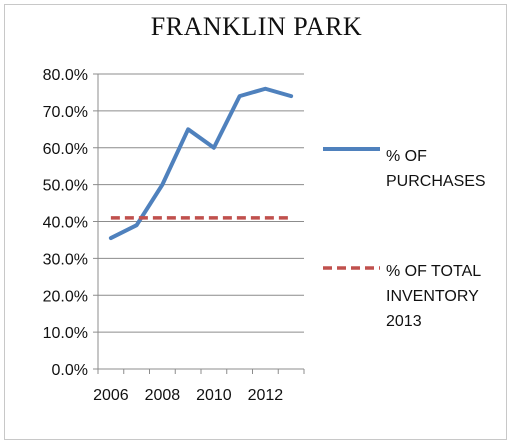 The width and height of the screenshot is (513, 446). Describe the element at coordinates (201, 163) in the screenshot. I see `series-layer` at that location.